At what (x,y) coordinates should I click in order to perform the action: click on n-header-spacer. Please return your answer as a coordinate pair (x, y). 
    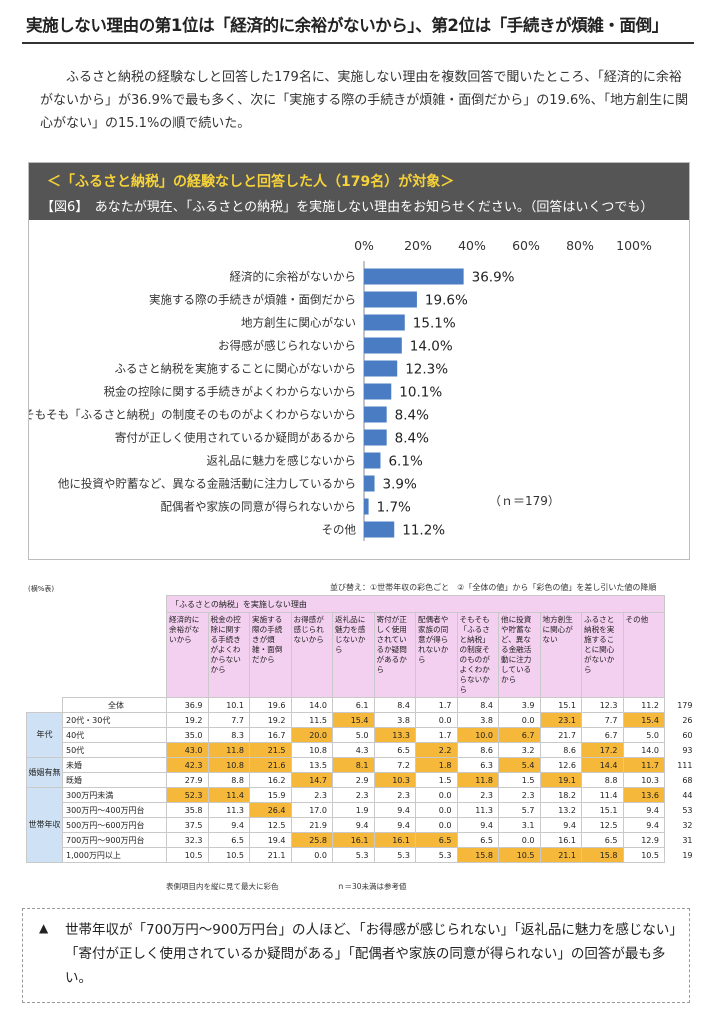
    Looking at the image, I should click on (679, 646).